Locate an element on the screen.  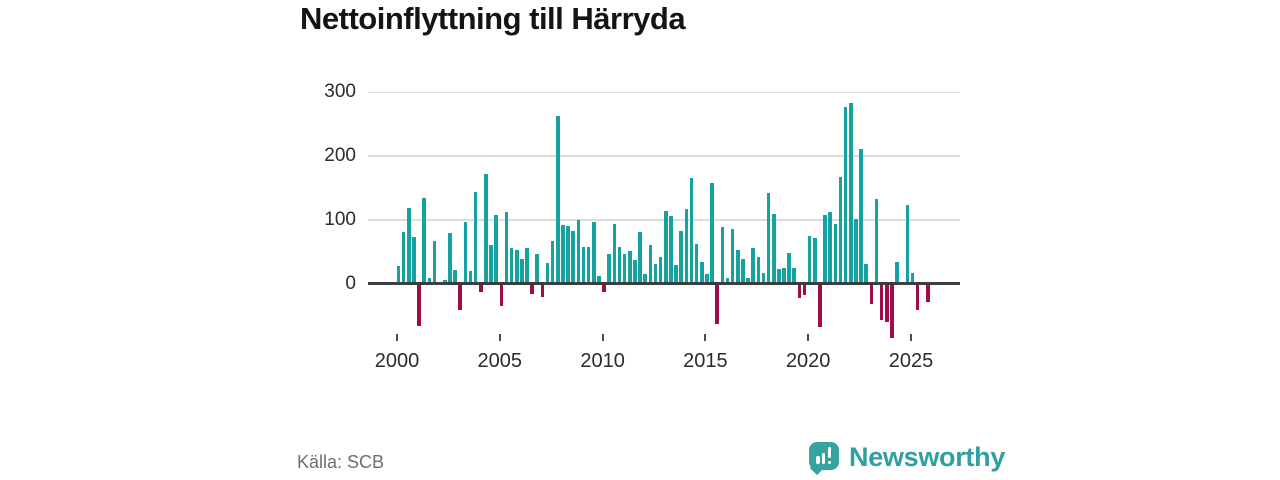
x-axis-label: 2000 is located at coordinates (397, 361).